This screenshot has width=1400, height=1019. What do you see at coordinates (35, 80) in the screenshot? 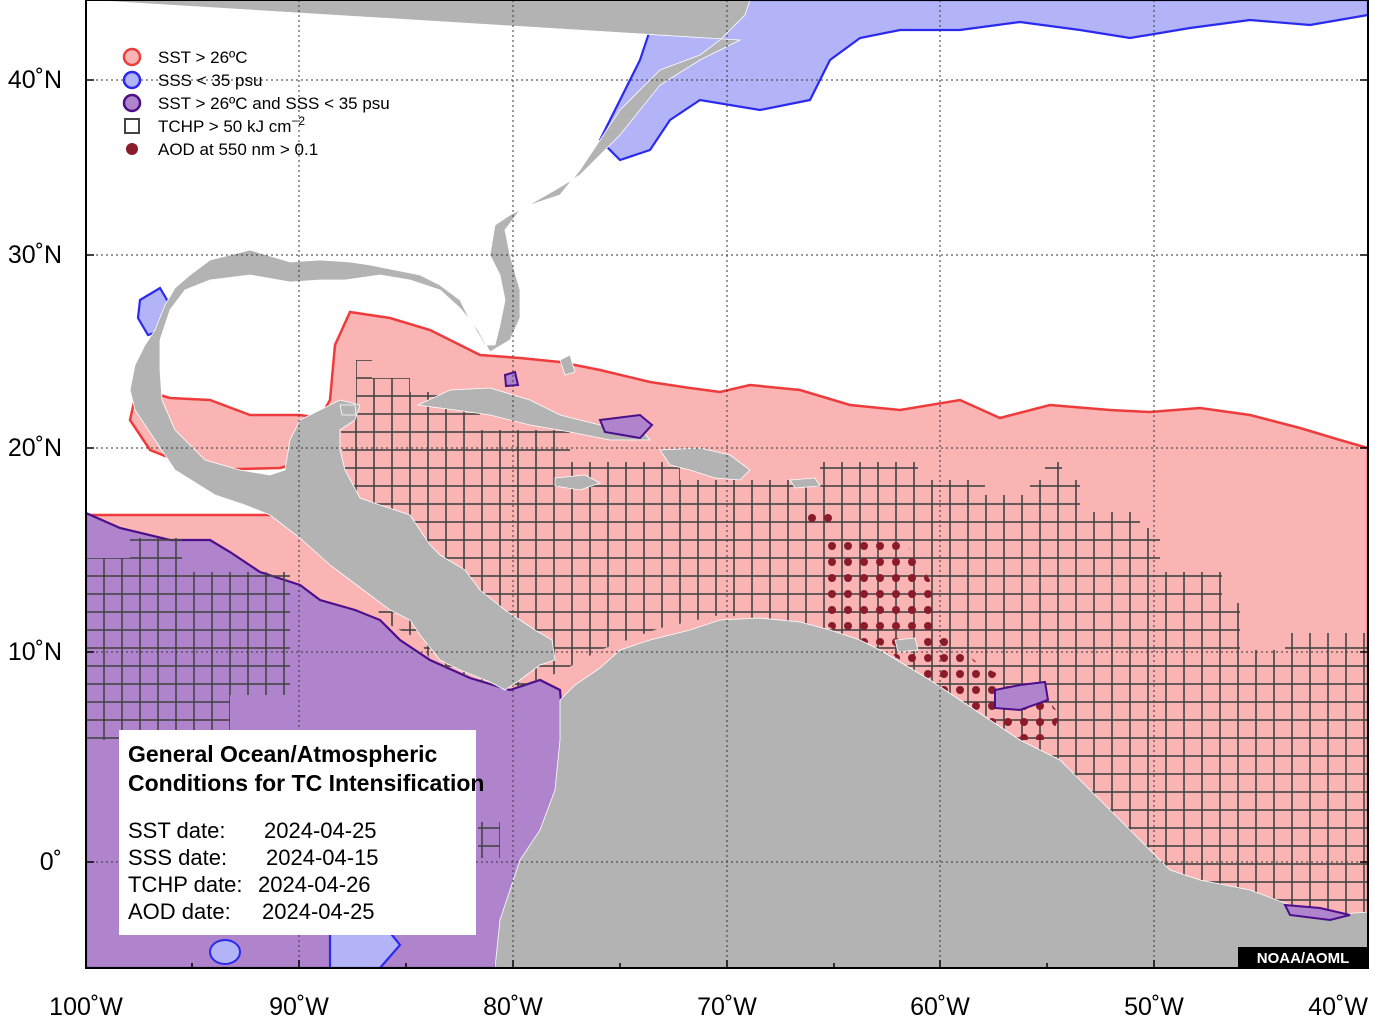
I see `y-tick-label: 40˚N` at bounding box center [35, 80].